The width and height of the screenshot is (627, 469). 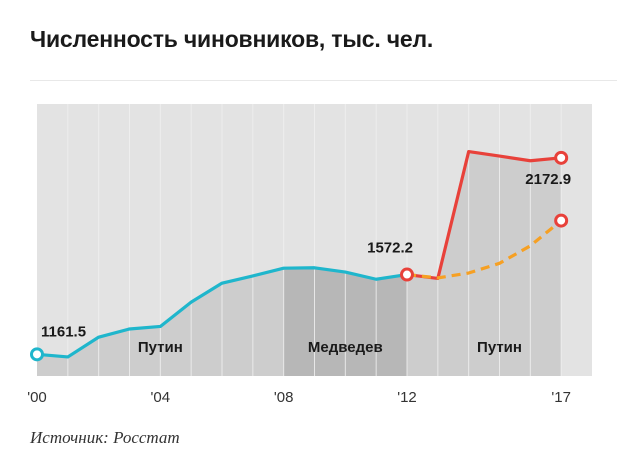 What do you see at coordinates (284, 397) in the screenshot?
I see `x-tick-label-3: '08` at bounding box center [284, 397].